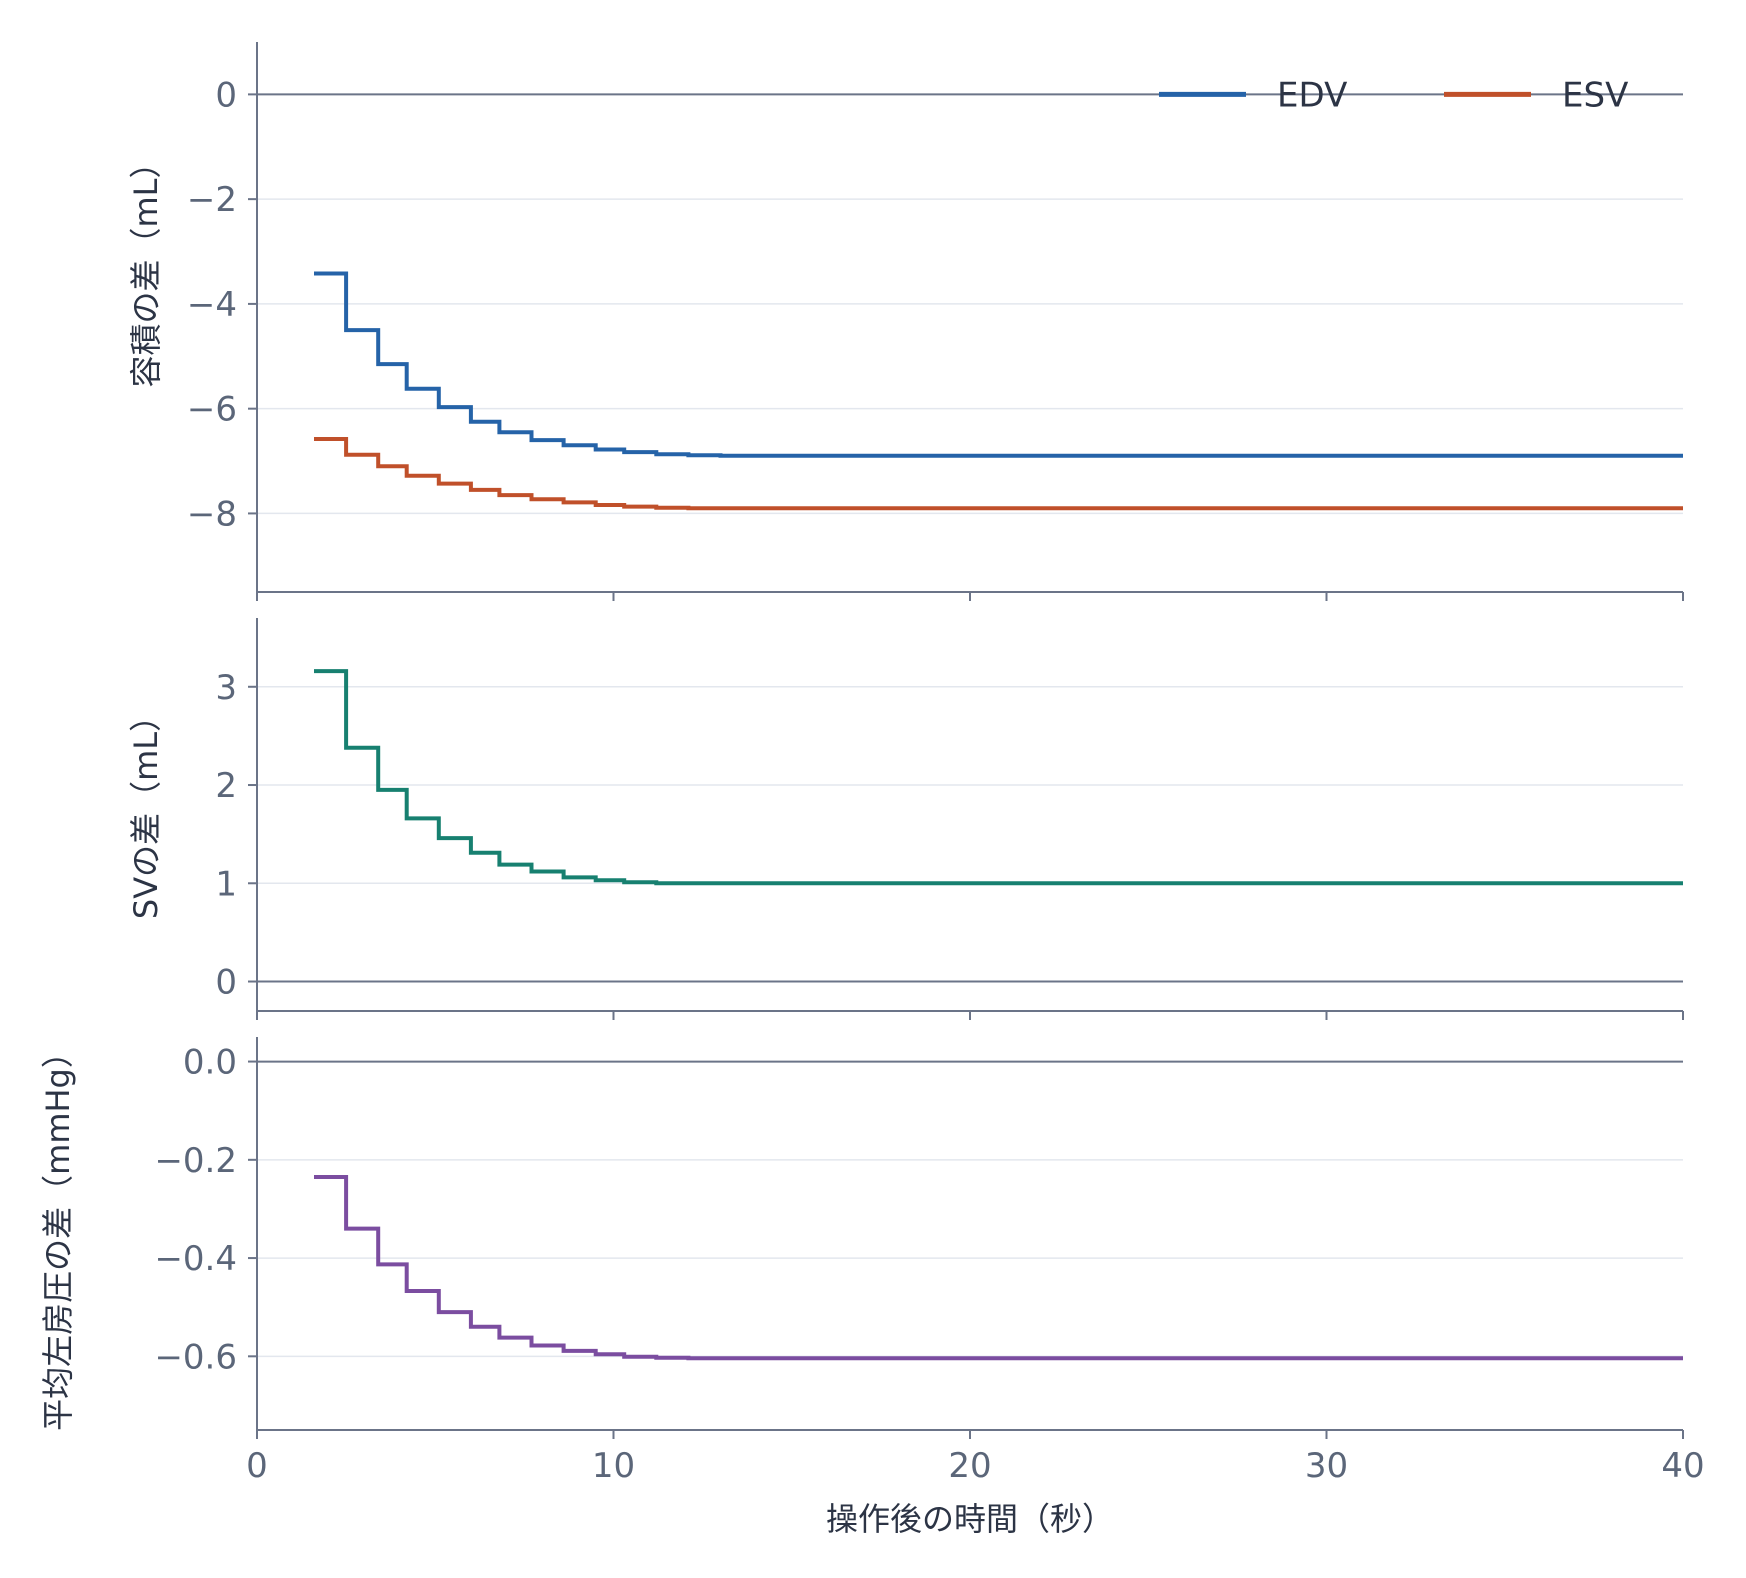 The image size is (1746, 1578). Describe the element at coordinates (195, 1259) in the screenshot. I see `y-tick-label: −0.4` at that location.